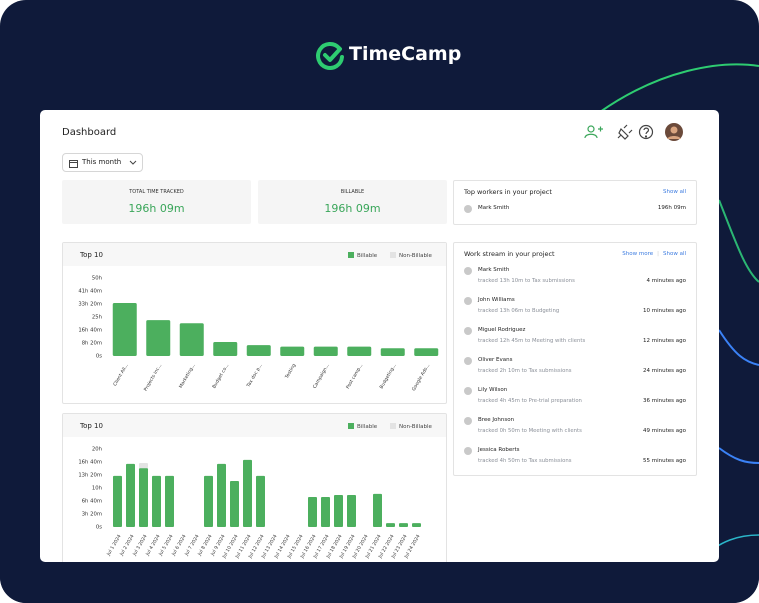  Describe the element at coordinates (90, 305) in the screenshot. I see `y-tick-label: 33h 20m` at that location.